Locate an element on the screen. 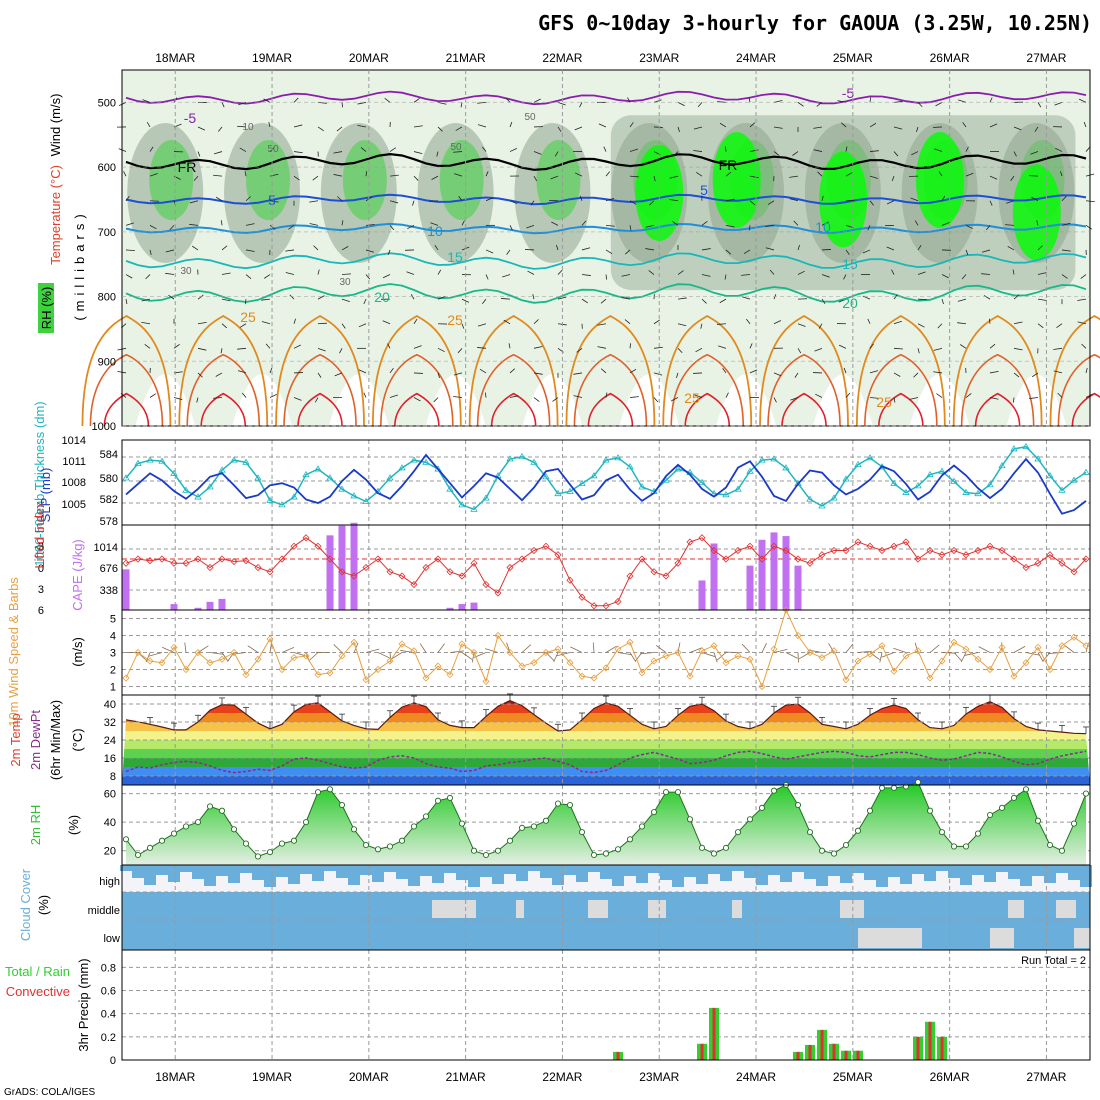  slp-tick: 1005 is located at coordinates (74, 505).